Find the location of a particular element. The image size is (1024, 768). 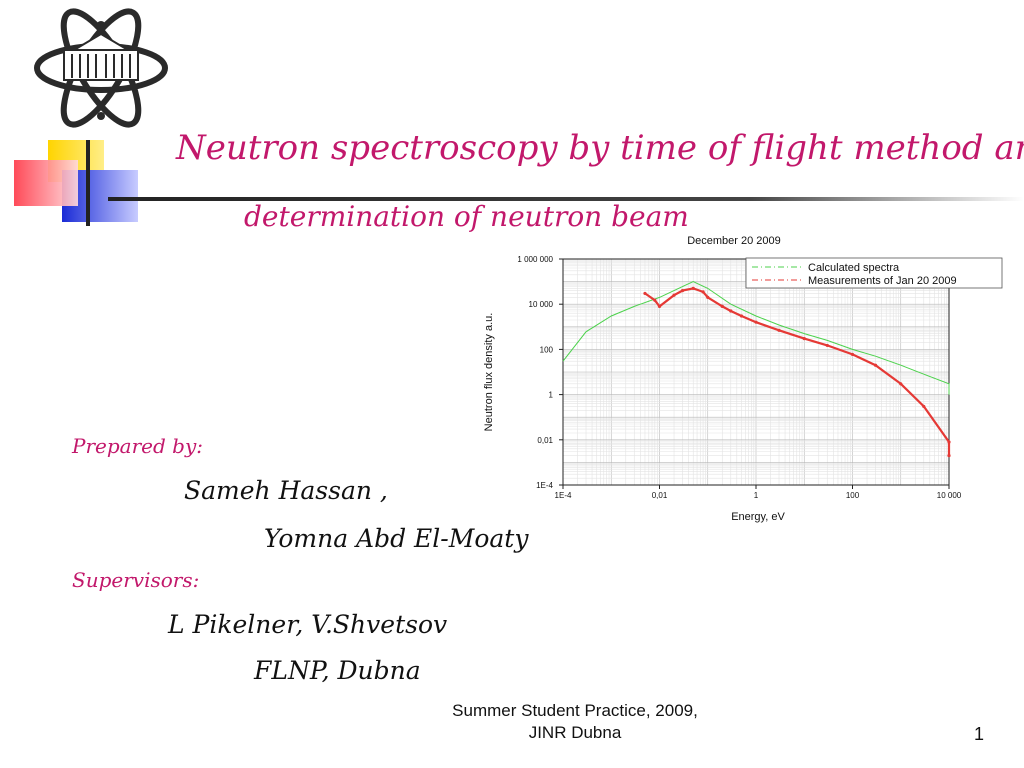

x-tick-label: 10 000 is located at coordinates (949, 495).